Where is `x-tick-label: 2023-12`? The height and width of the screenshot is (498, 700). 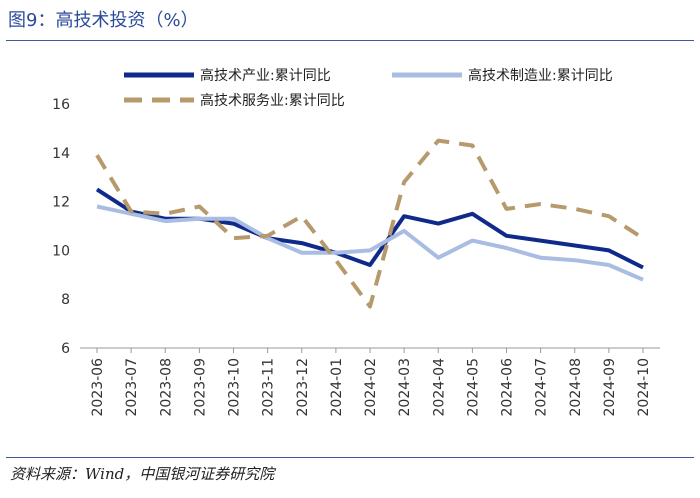
x-tick-label: 2023-12 is located at coordinates (303, 387).